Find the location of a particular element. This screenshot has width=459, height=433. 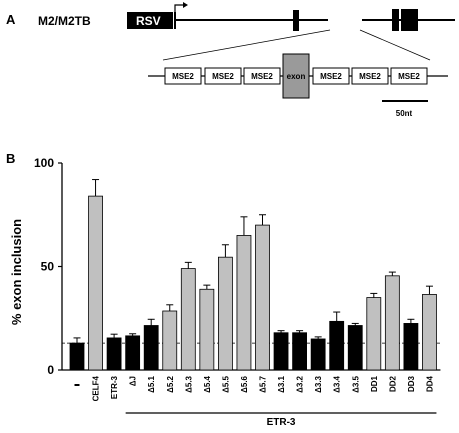

exon-box is located at coordinates (296, 76).